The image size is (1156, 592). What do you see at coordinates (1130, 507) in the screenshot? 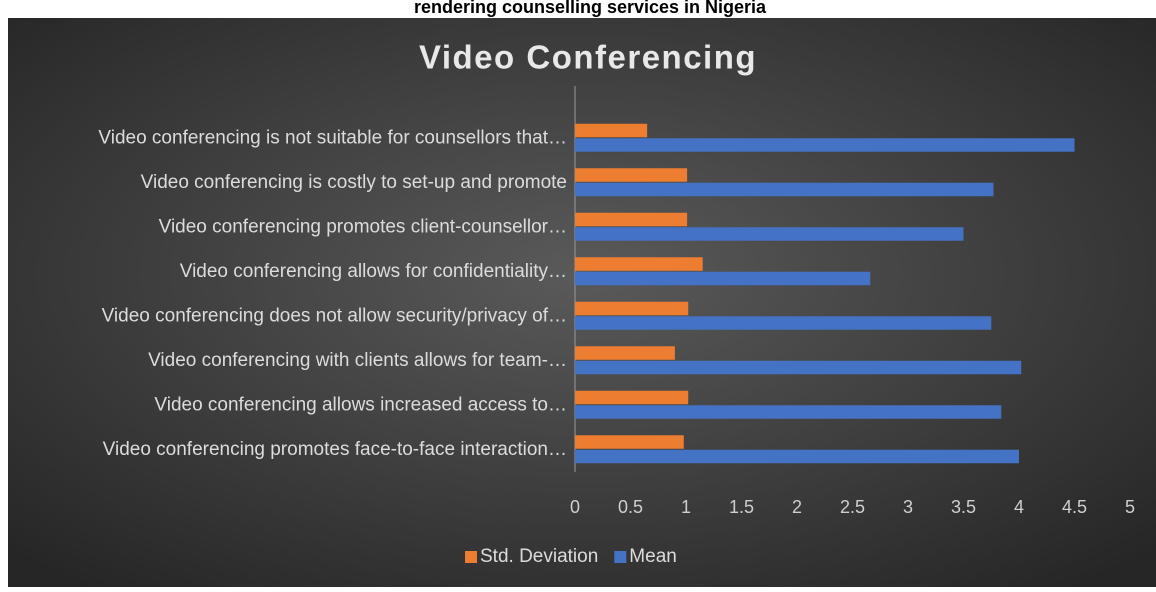
I see `x-tick-label: 5` at bounding box center [1130, 507].